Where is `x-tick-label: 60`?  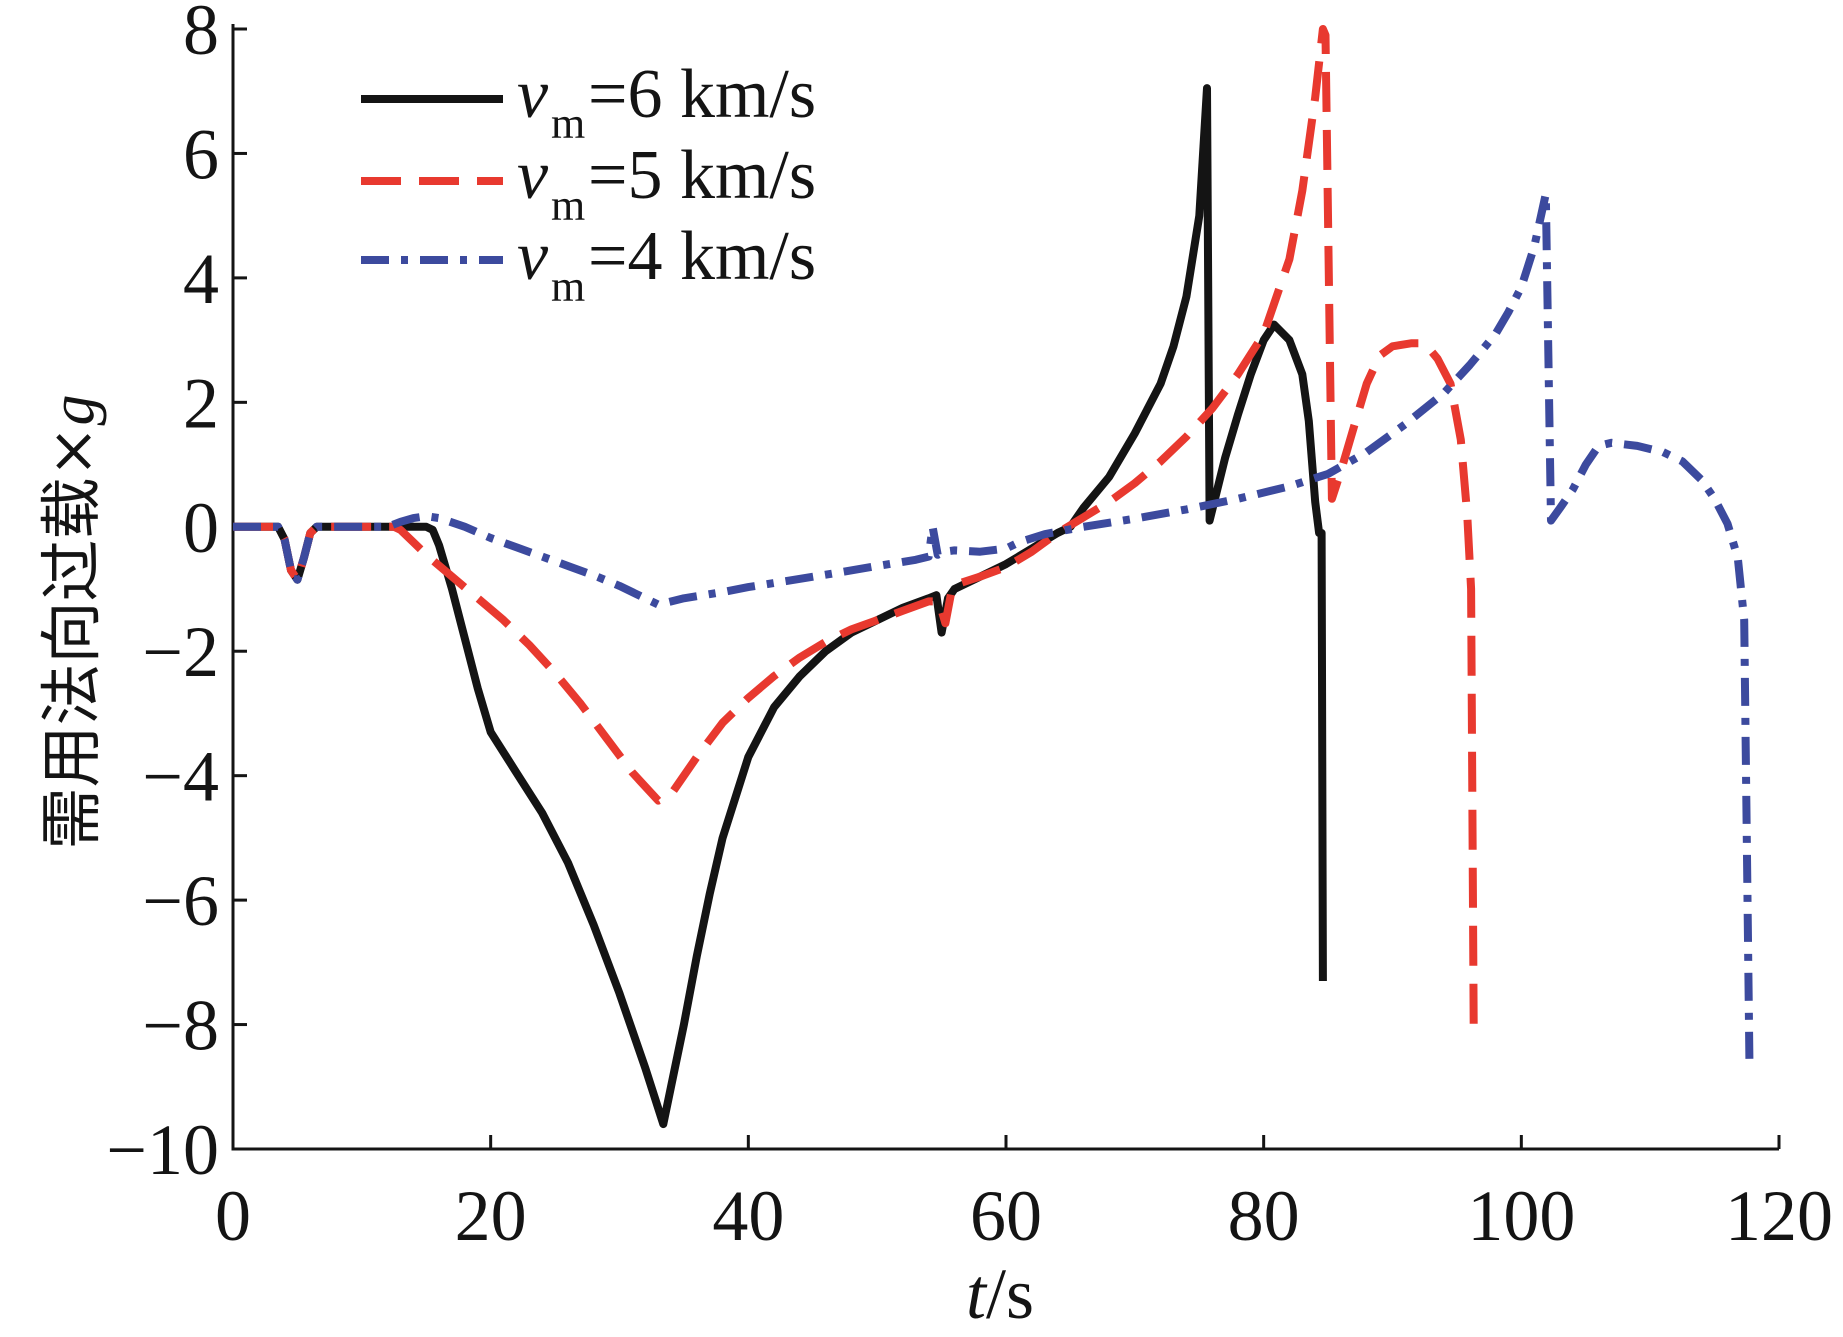 x-tick-label: 60 is located at coordinates (1006, 1216).